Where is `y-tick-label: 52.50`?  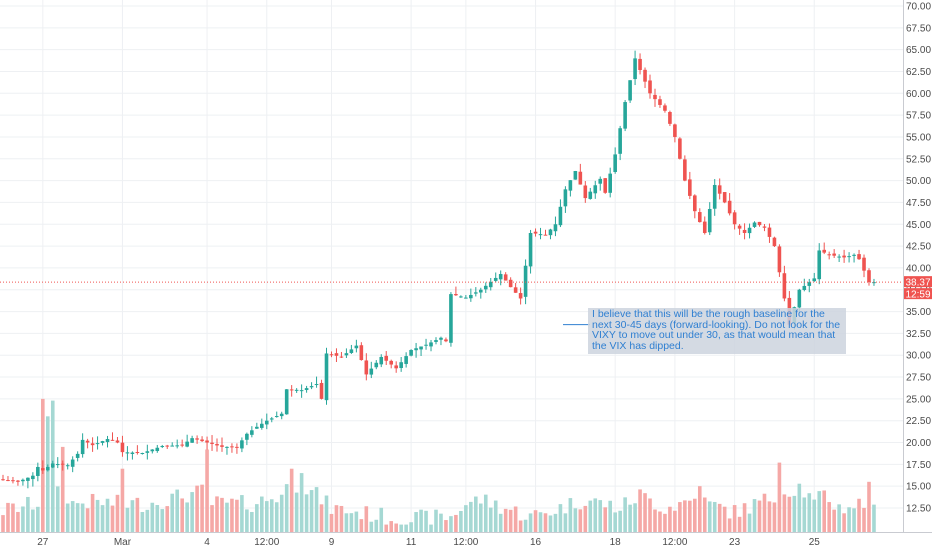 y-tick-label: 52.50 is located at coordinates (918, 159).